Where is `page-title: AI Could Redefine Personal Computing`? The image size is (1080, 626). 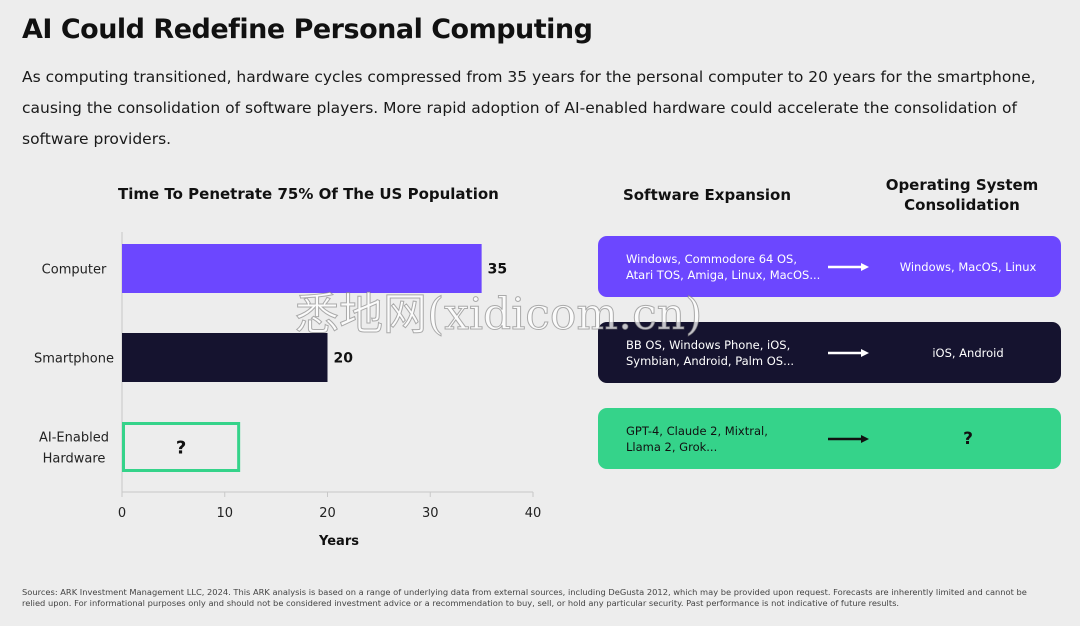
page-title: AI Could Redefine Personal Computing is located at coordinates (307, 29).